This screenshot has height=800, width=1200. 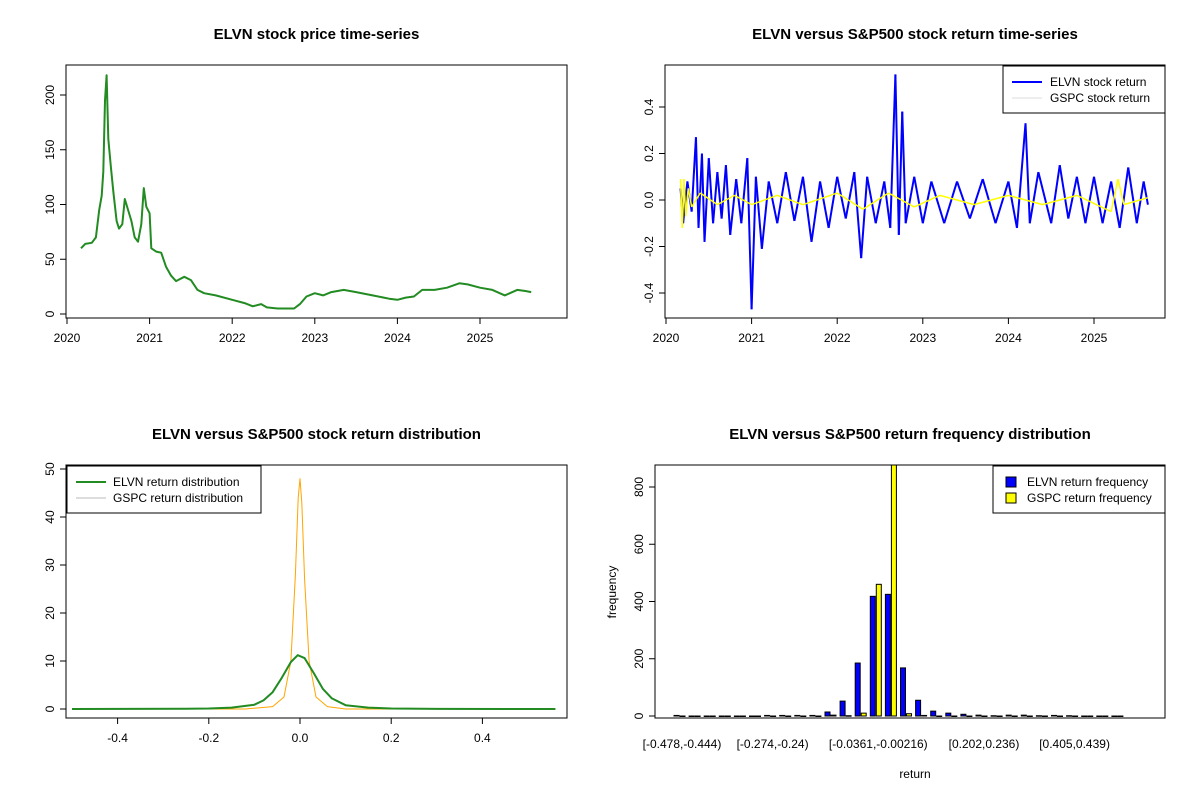 I want to click on y-tick-label: 10, so click(x=50, y=661).